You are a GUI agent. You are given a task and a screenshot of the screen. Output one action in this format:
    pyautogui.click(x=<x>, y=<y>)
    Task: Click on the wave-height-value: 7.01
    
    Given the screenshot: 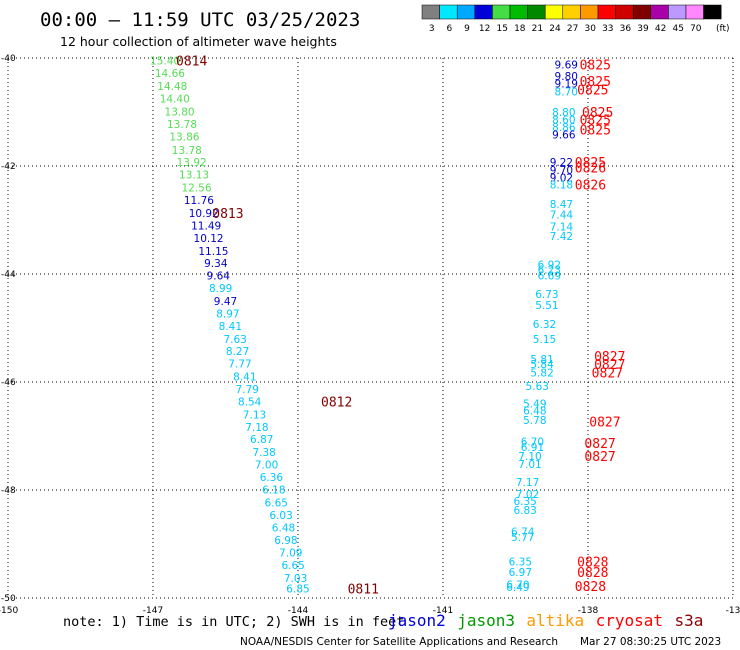 What is the action you would take?
    pyautogui.click(x=529, y=465)
    